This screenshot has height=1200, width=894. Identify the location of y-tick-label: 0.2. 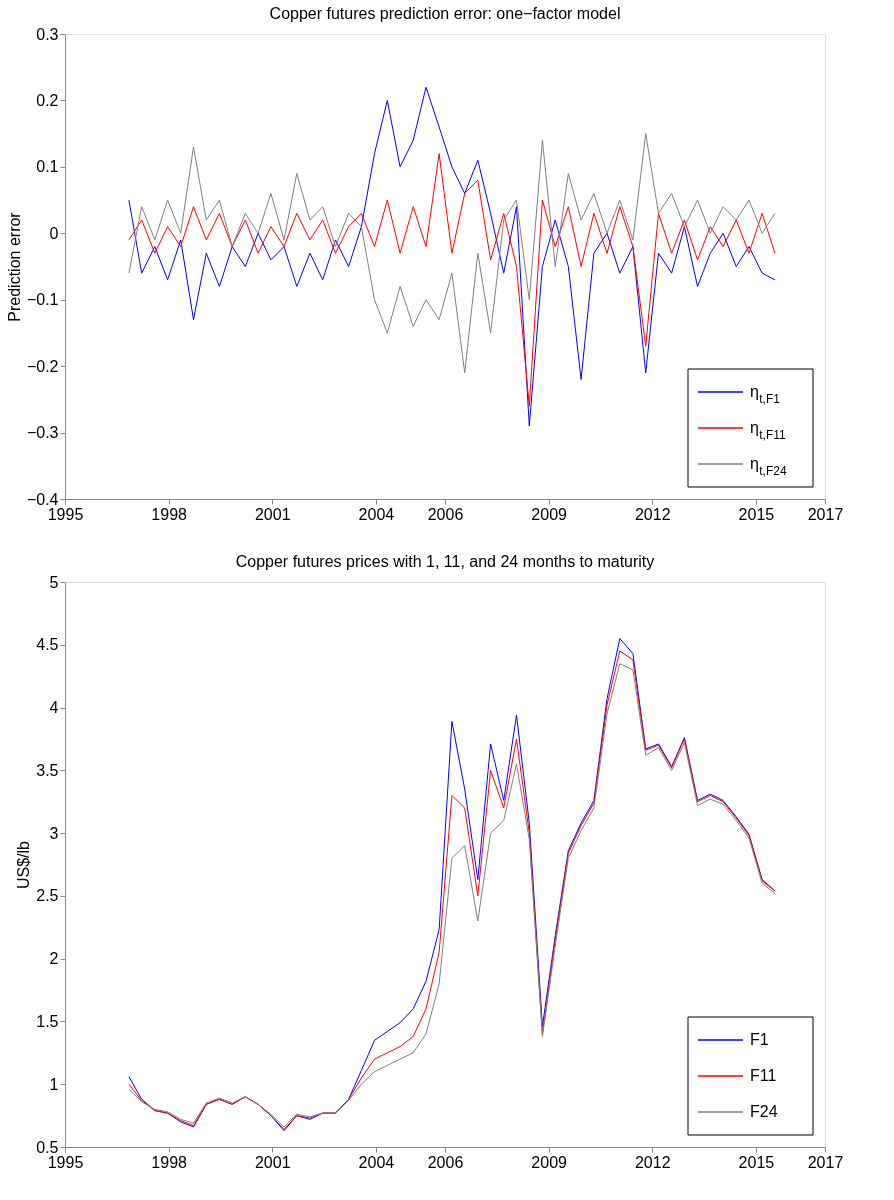
(47, 100).